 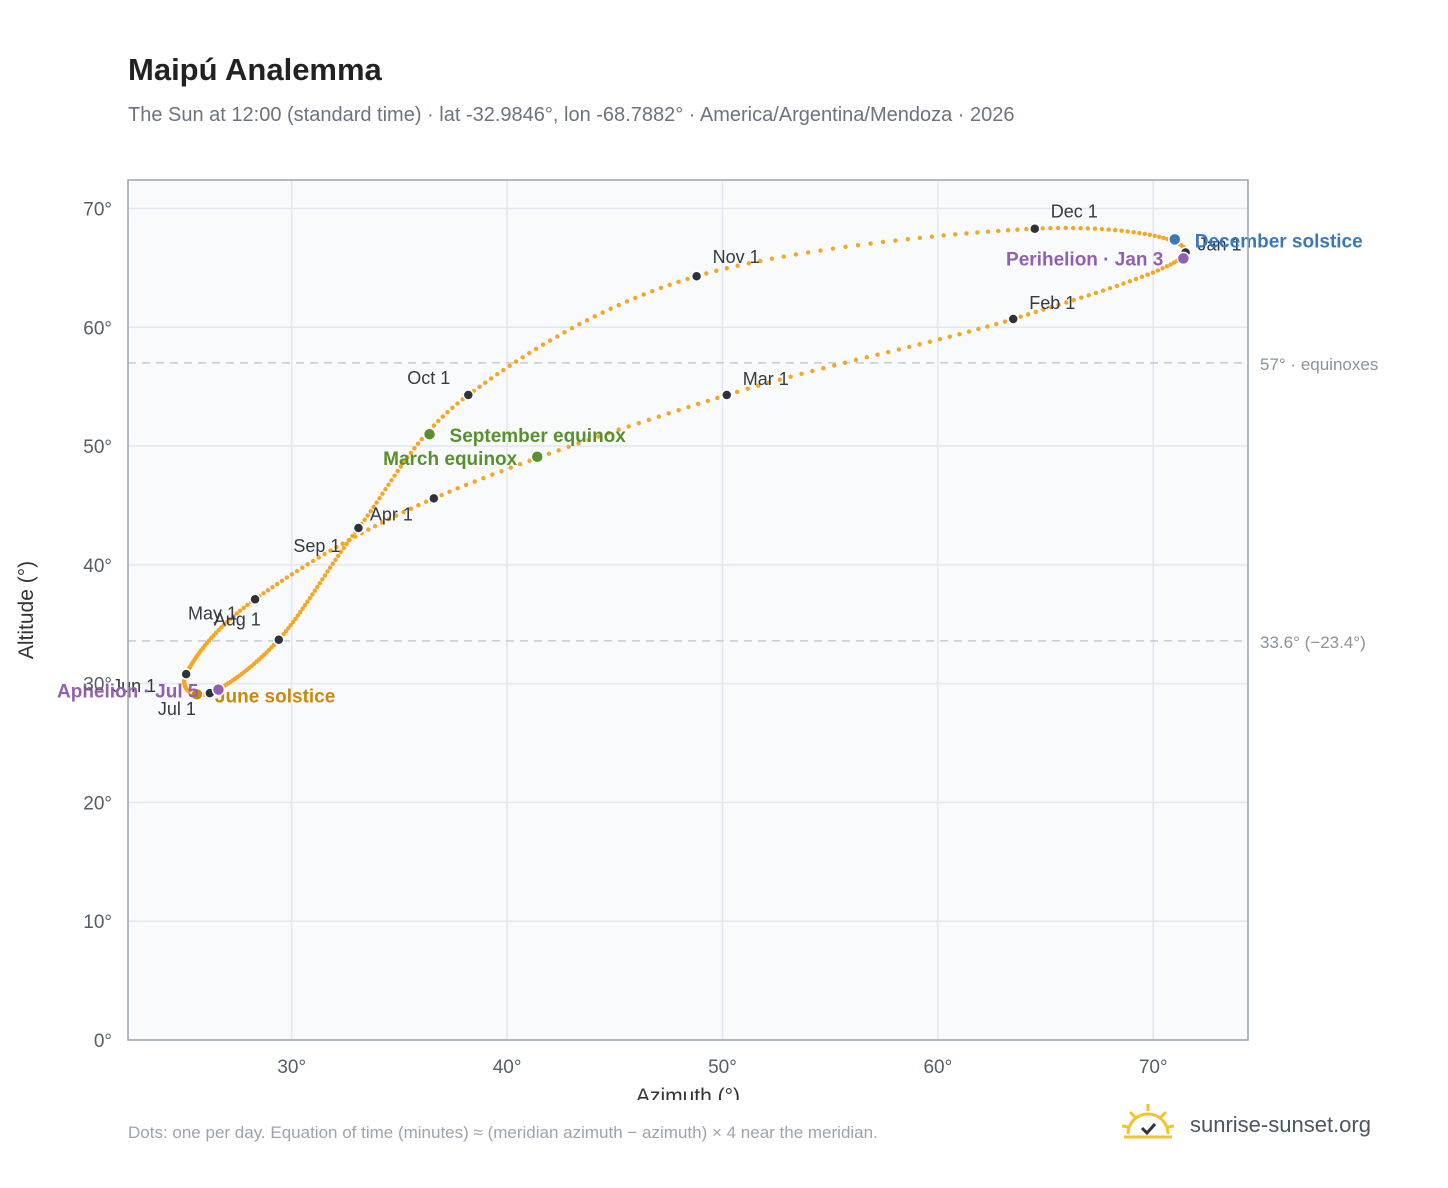 I want to click on event-label: September equinox, so click(x=538, y=436).